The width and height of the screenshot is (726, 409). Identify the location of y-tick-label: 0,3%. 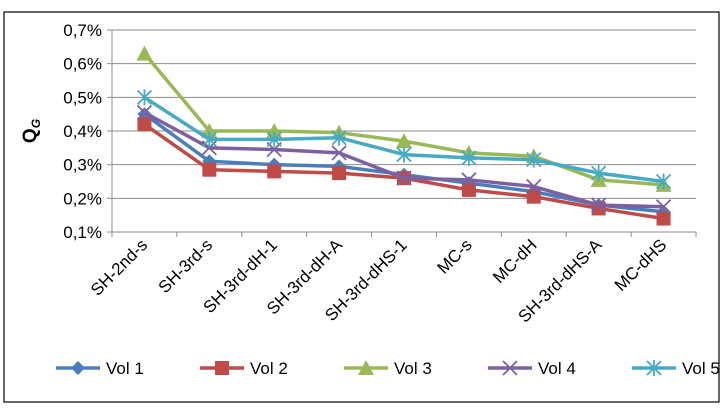
(82, 165).